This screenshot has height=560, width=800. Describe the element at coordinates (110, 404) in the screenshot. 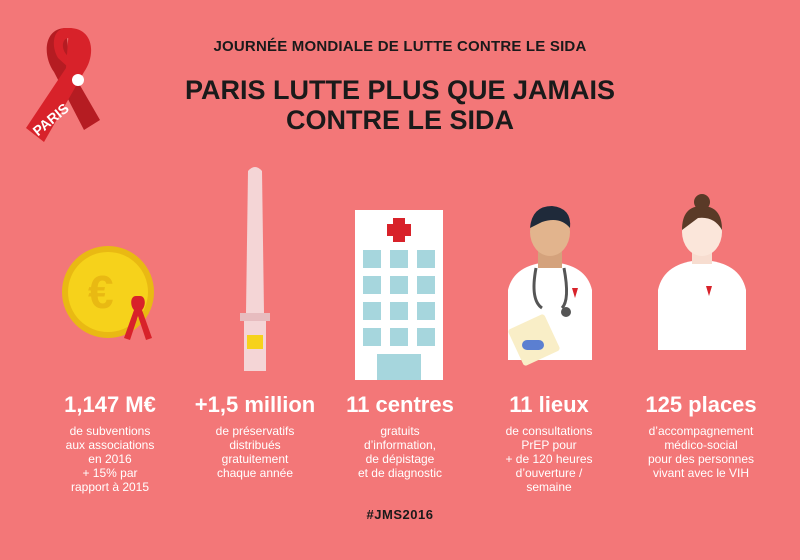

I see `stat-value: 1,147 M€` at that location.